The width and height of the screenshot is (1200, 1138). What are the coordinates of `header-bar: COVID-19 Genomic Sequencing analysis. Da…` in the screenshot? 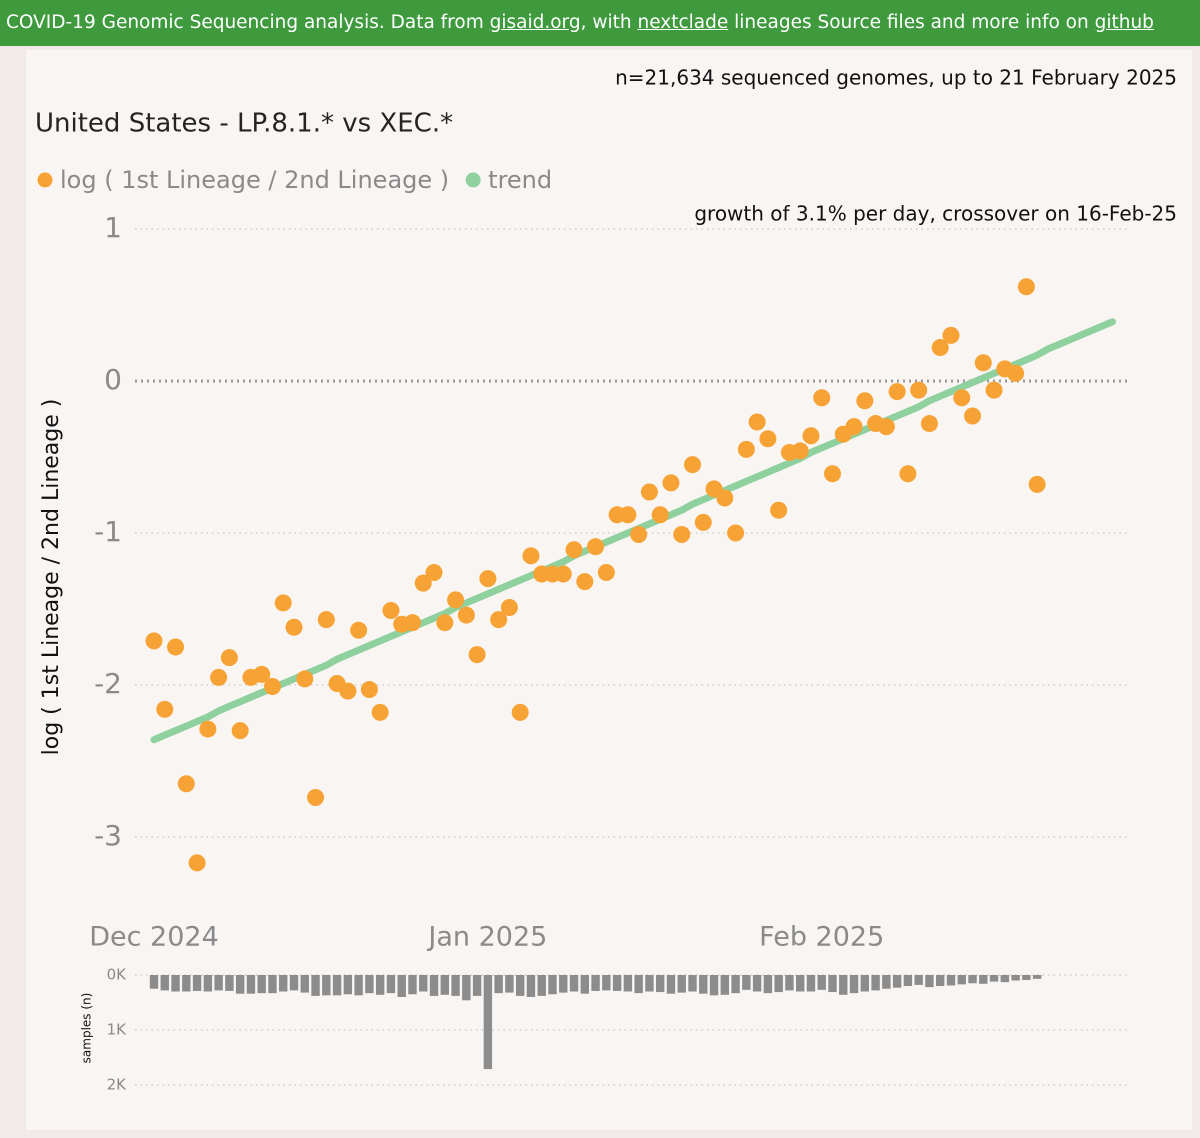 It's located at (600, 23).